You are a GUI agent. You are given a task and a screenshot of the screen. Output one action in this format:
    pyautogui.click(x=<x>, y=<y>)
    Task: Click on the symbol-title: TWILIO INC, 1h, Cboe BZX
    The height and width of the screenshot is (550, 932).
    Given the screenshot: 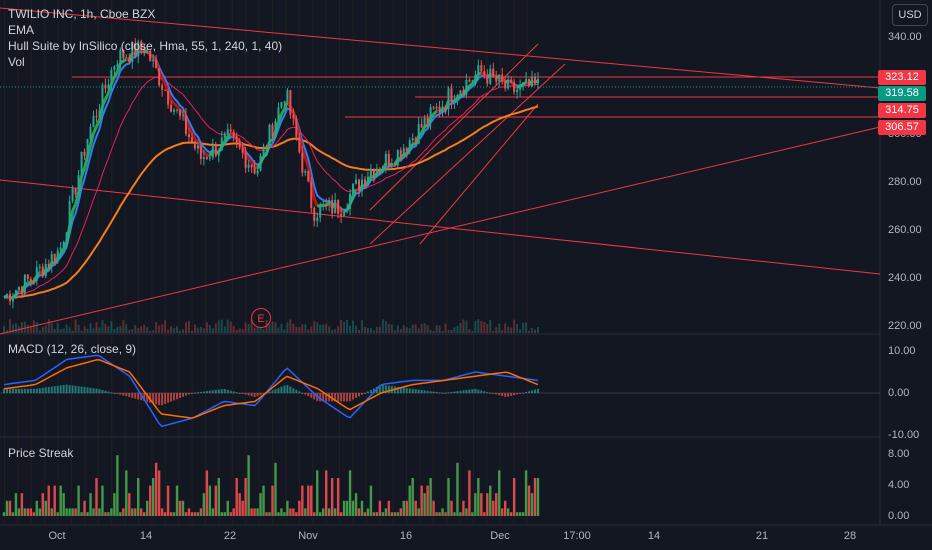 What is the action you would take?
    pyautogui.click(x=82, y=14)
    